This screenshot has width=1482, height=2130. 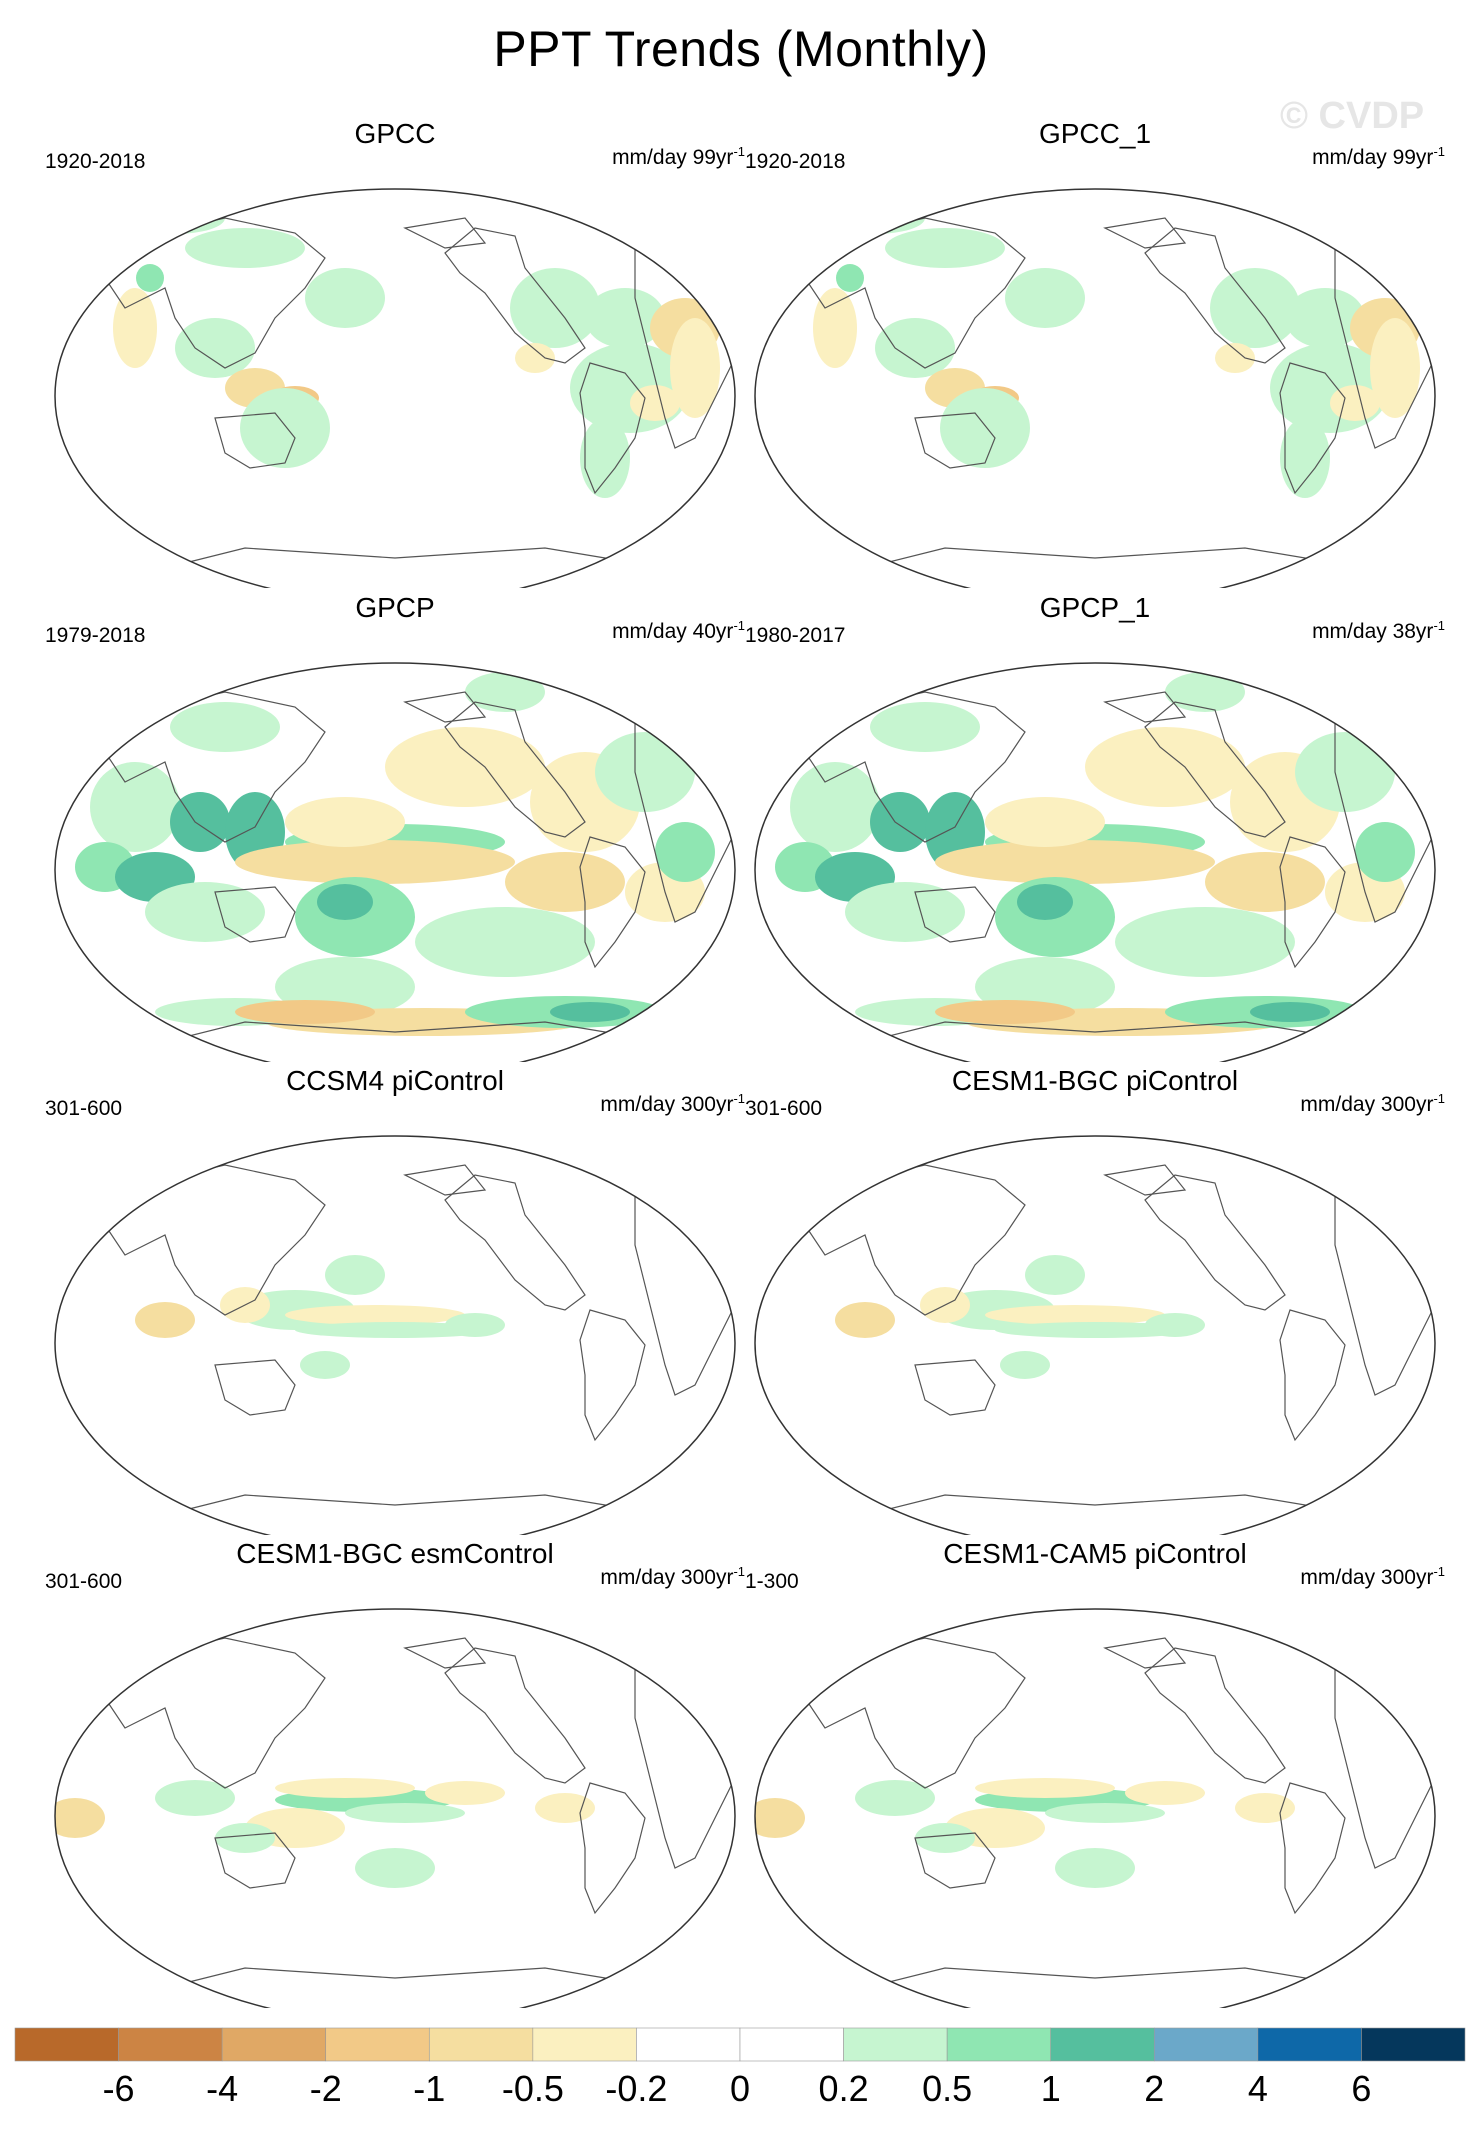 I want to click on panel-title: CESM1-BGC piControl, so click(x=1095, y=1080).